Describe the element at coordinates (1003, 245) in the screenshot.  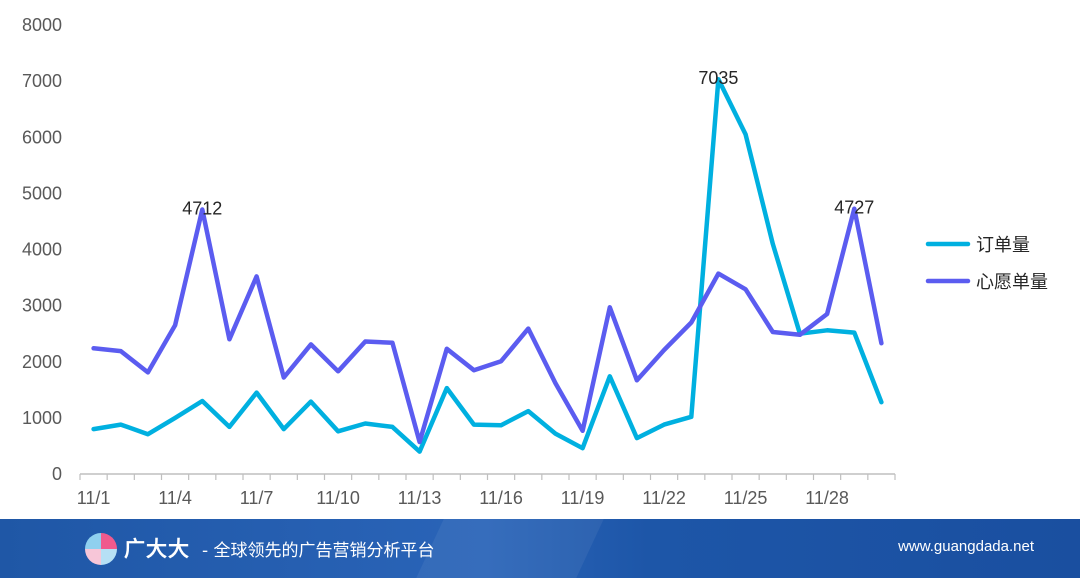
I see `legend-label: 订单量` at that location.